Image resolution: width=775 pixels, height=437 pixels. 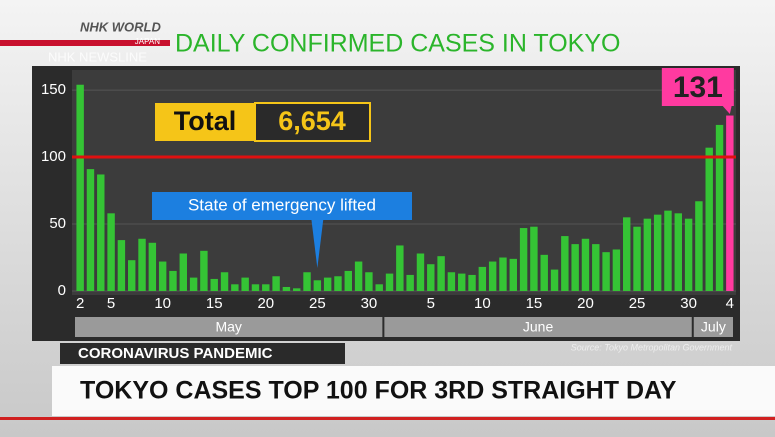 I want to click on source: Source: Tokyo Metropolitan Government, so click(x=652, y=347).